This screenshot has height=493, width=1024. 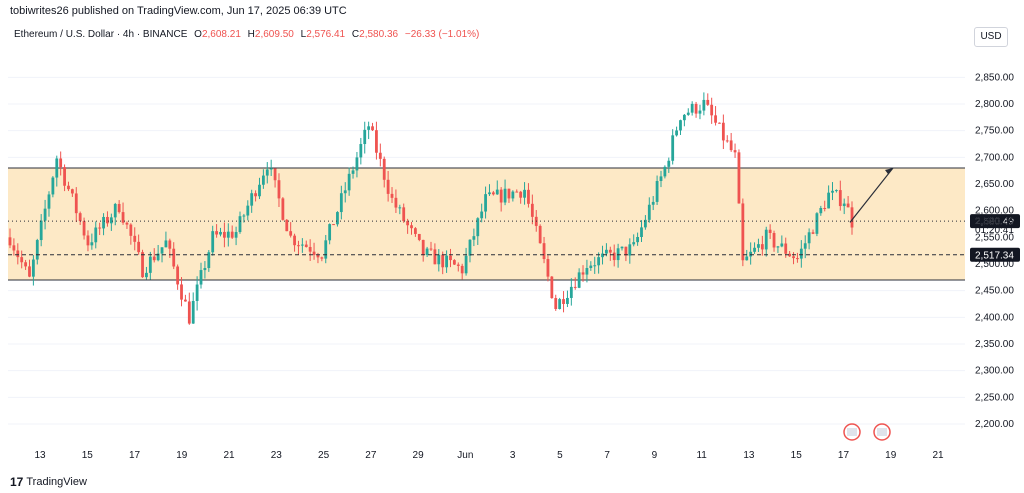 I want to click on time-tick-label: 21, so click(x=229, y=455).